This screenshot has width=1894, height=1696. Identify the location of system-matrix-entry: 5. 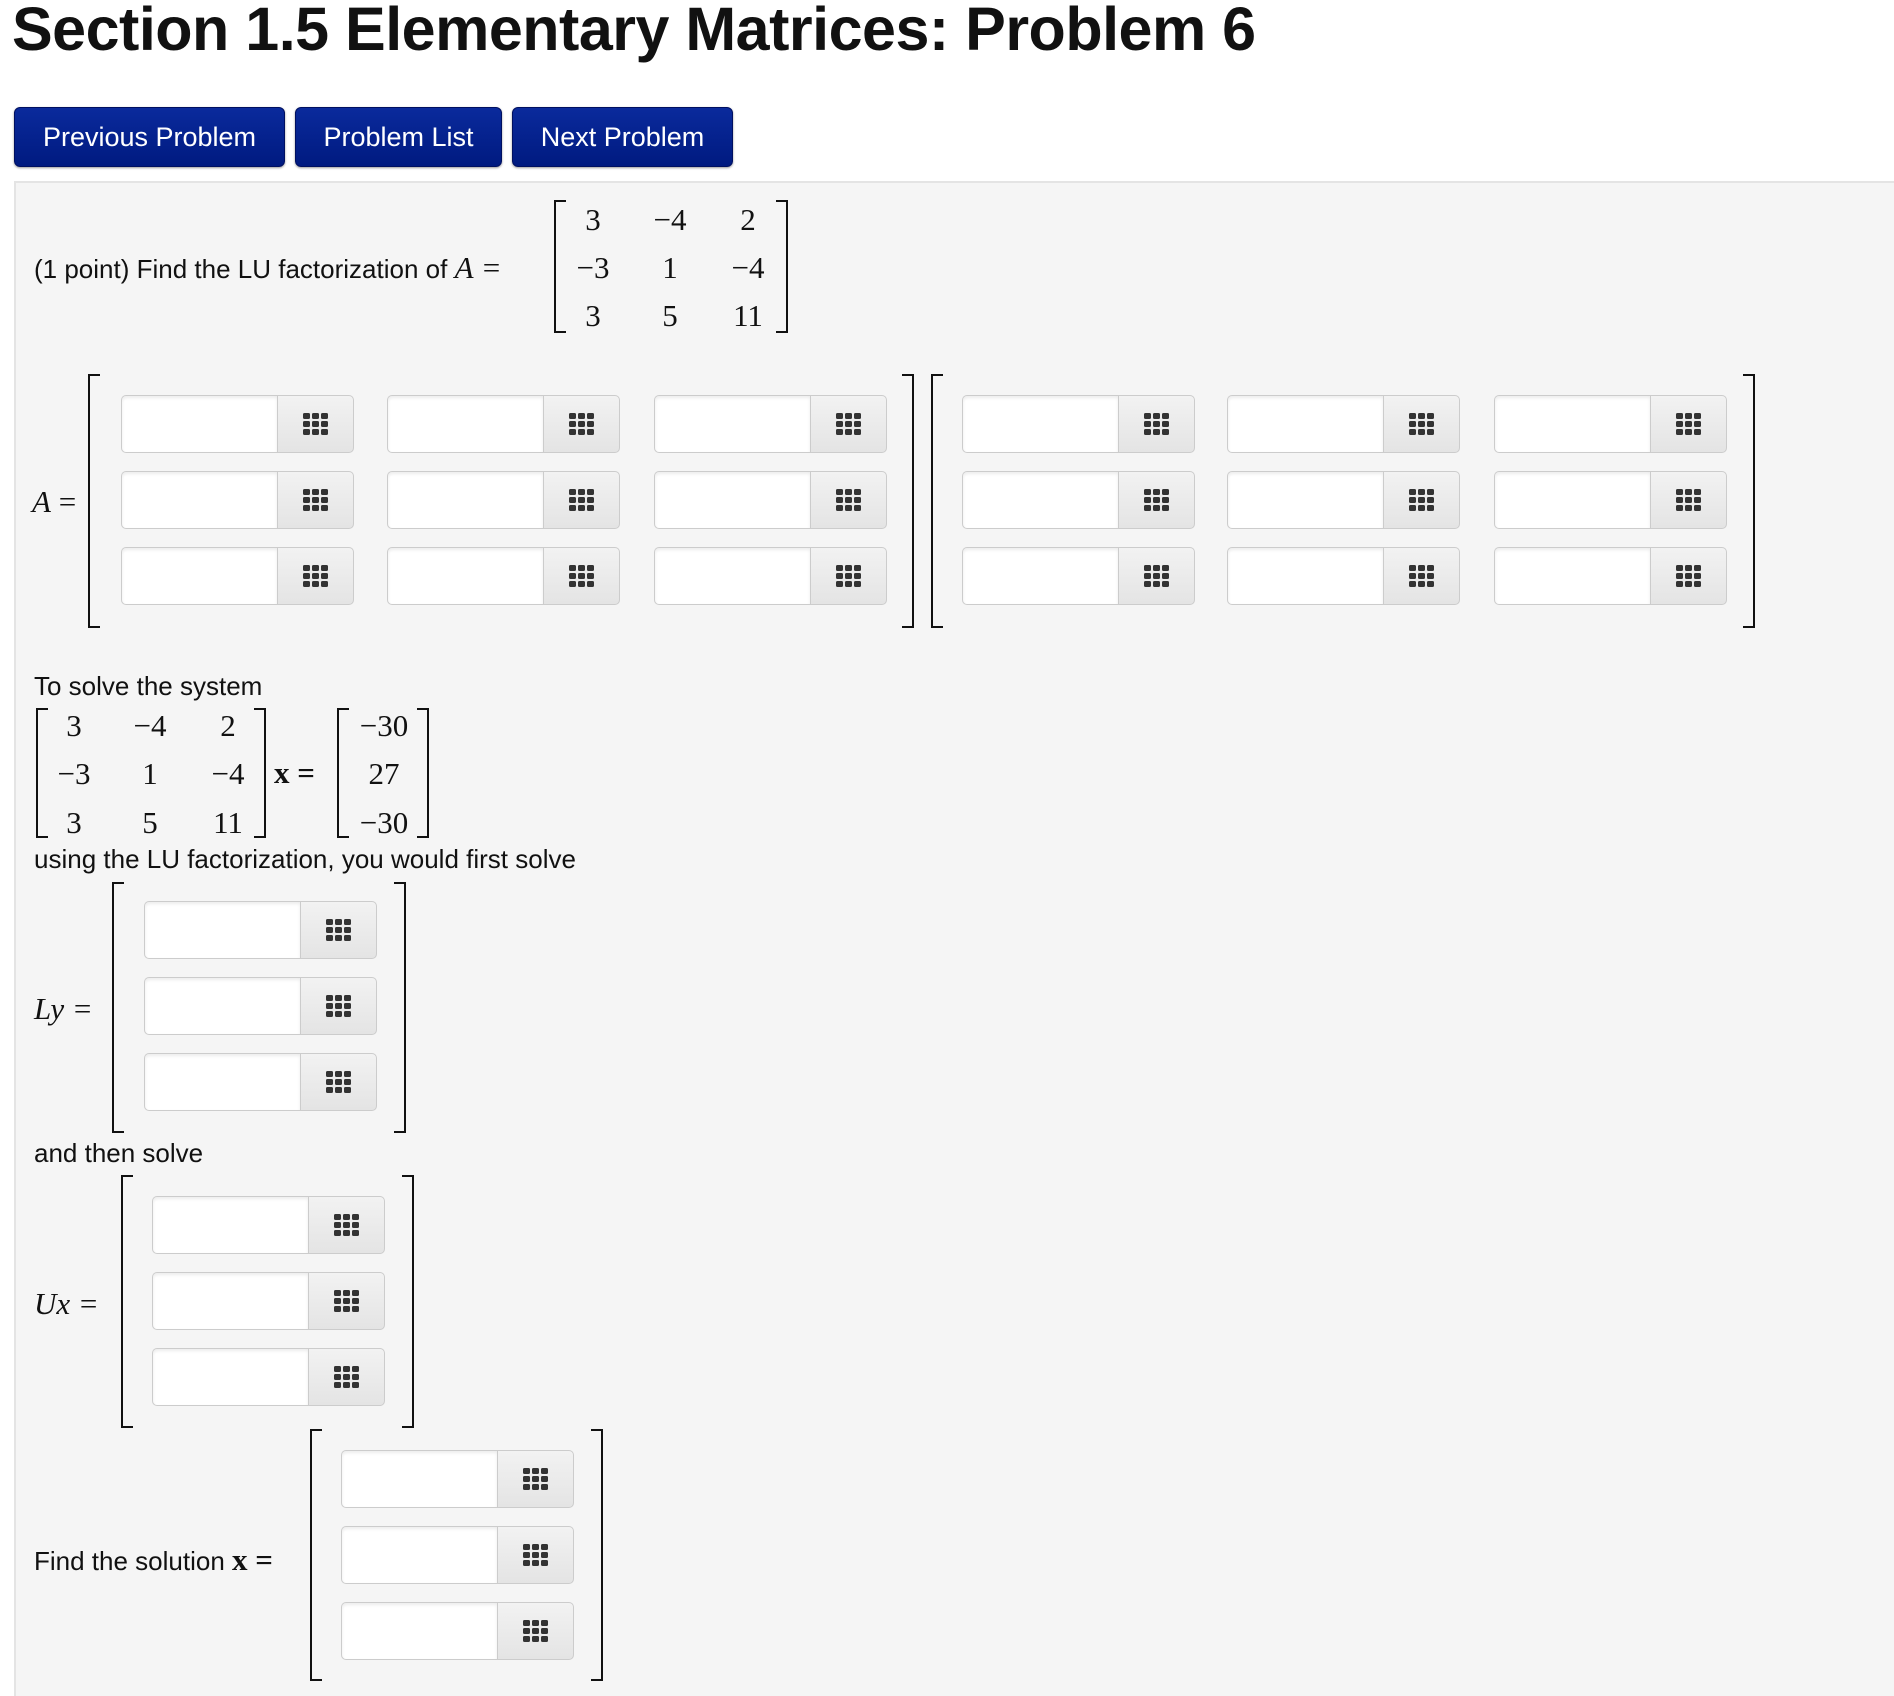
(150, 822).